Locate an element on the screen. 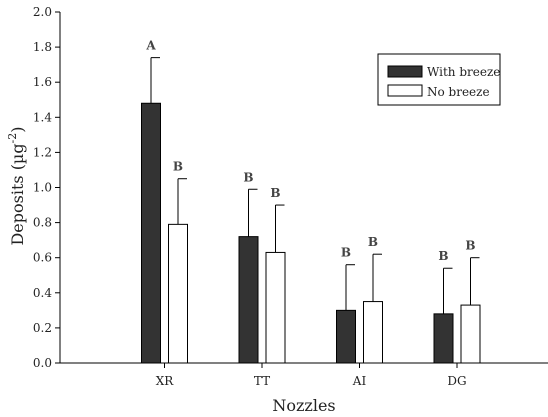 This screenshot has width=548, height=417. y-tick-label: 0.6 is located at coordinates (42, 258).